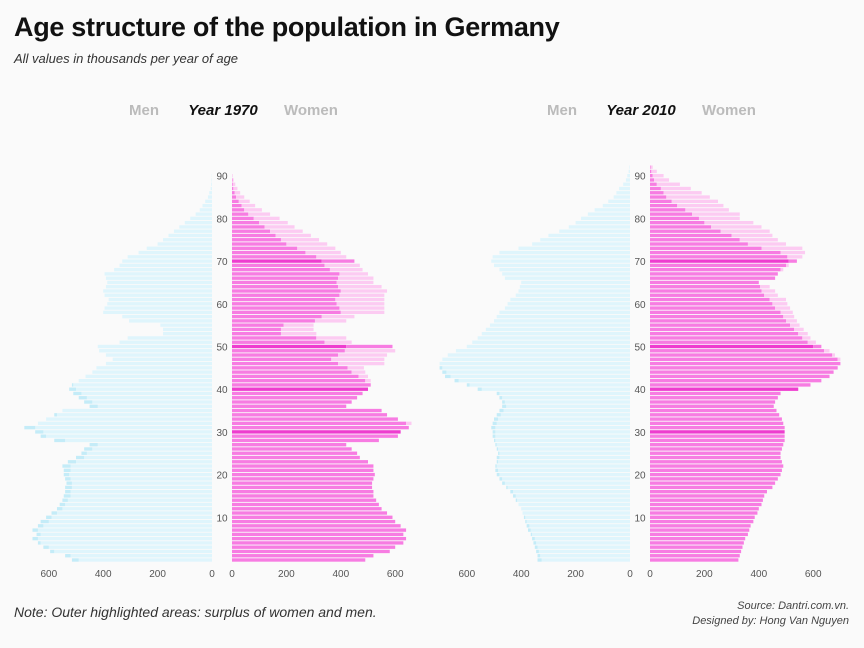 This screenshot has height=648, width=864. Describe the element at coordinates (222, 305) in the screenshot. I see `age-tick-label: 60` at that location.